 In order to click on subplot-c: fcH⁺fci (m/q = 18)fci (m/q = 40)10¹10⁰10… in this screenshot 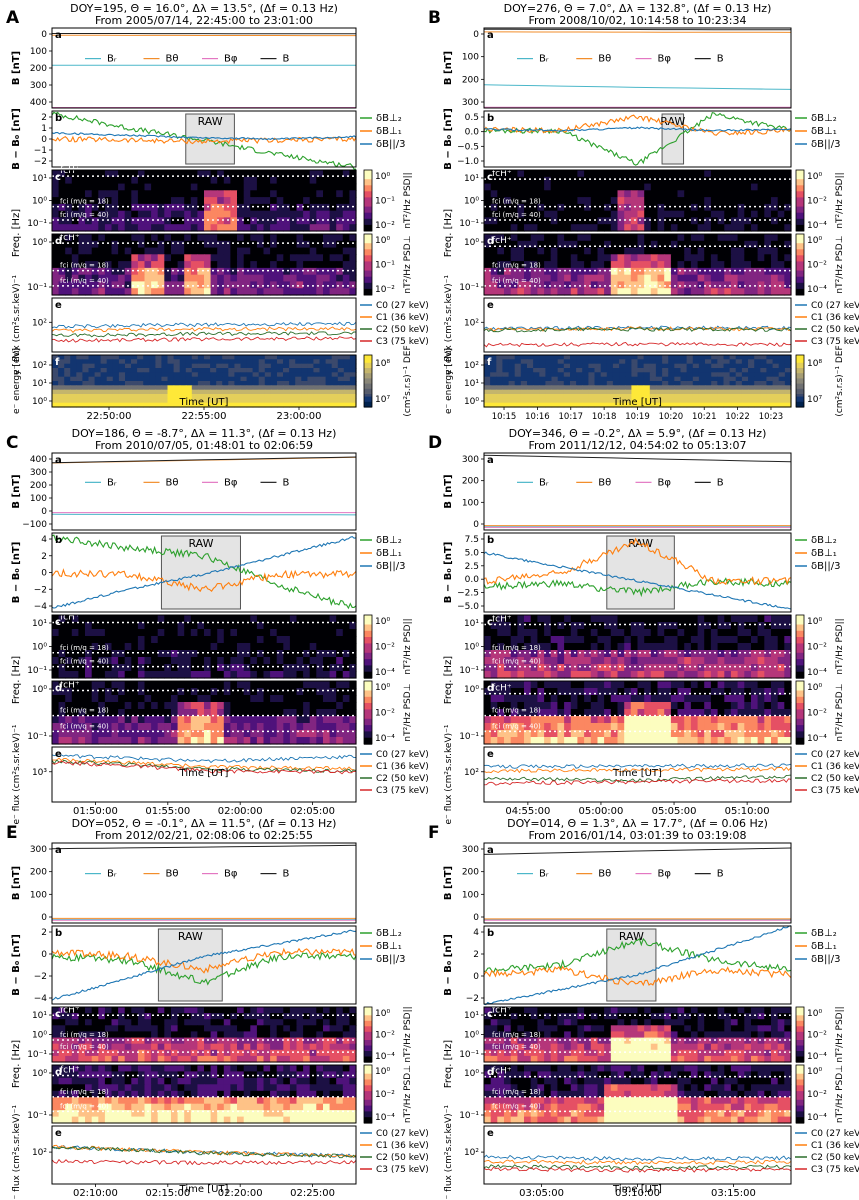, I will do `click(212, 659)`.